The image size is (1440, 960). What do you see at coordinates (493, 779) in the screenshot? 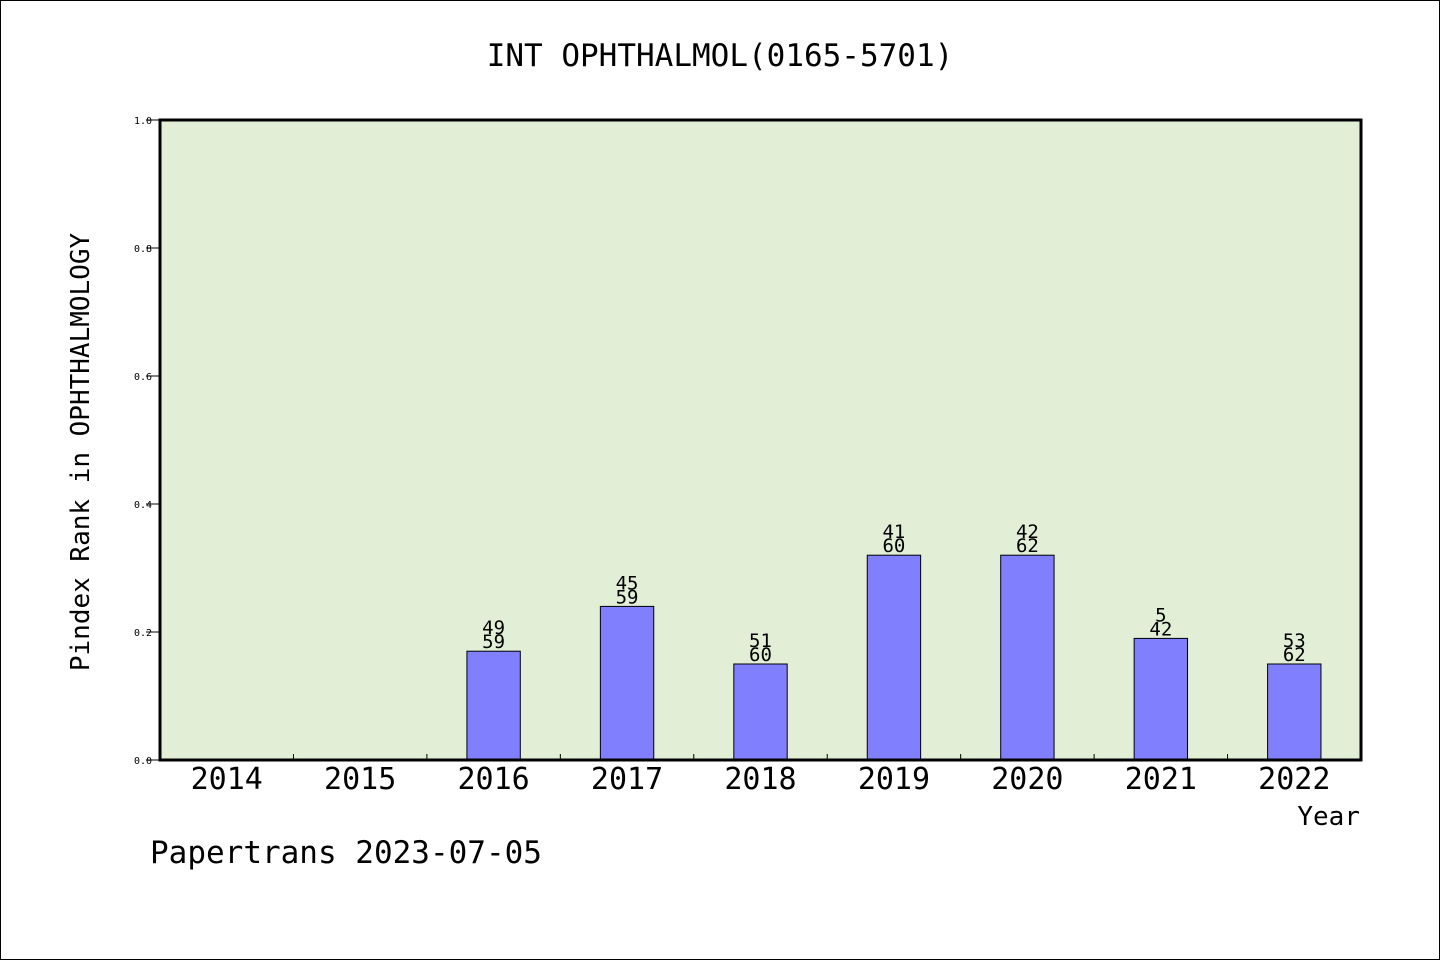
I see `x-tick-label: 2016` at bounding box center [493, 779].